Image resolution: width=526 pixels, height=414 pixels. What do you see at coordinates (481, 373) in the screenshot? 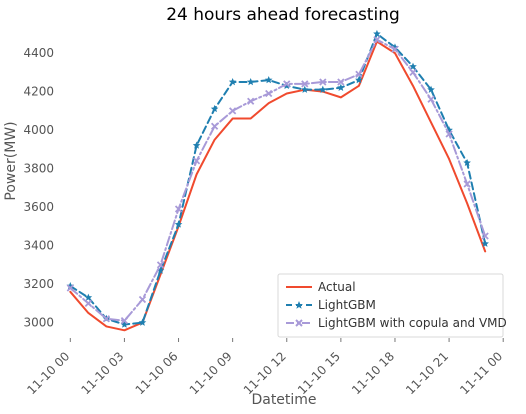
I see `x-tick-label: 11-11 00` at bounding box center [481, 373].